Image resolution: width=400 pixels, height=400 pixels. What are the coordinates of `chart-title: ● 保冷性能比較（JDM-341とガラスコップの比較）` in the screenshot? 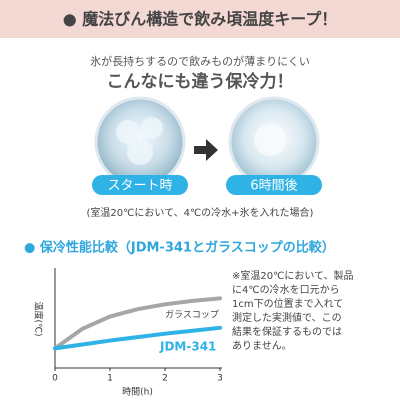 It's located at (179, 248).